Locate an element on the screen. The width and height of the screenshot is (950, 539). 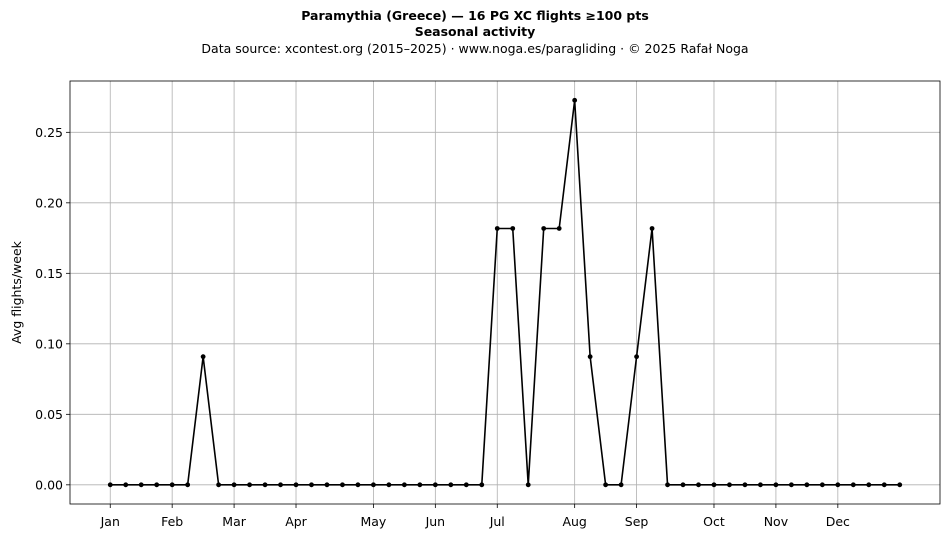
y-tick-label: 0.15 is located at coordinates (49, 273).